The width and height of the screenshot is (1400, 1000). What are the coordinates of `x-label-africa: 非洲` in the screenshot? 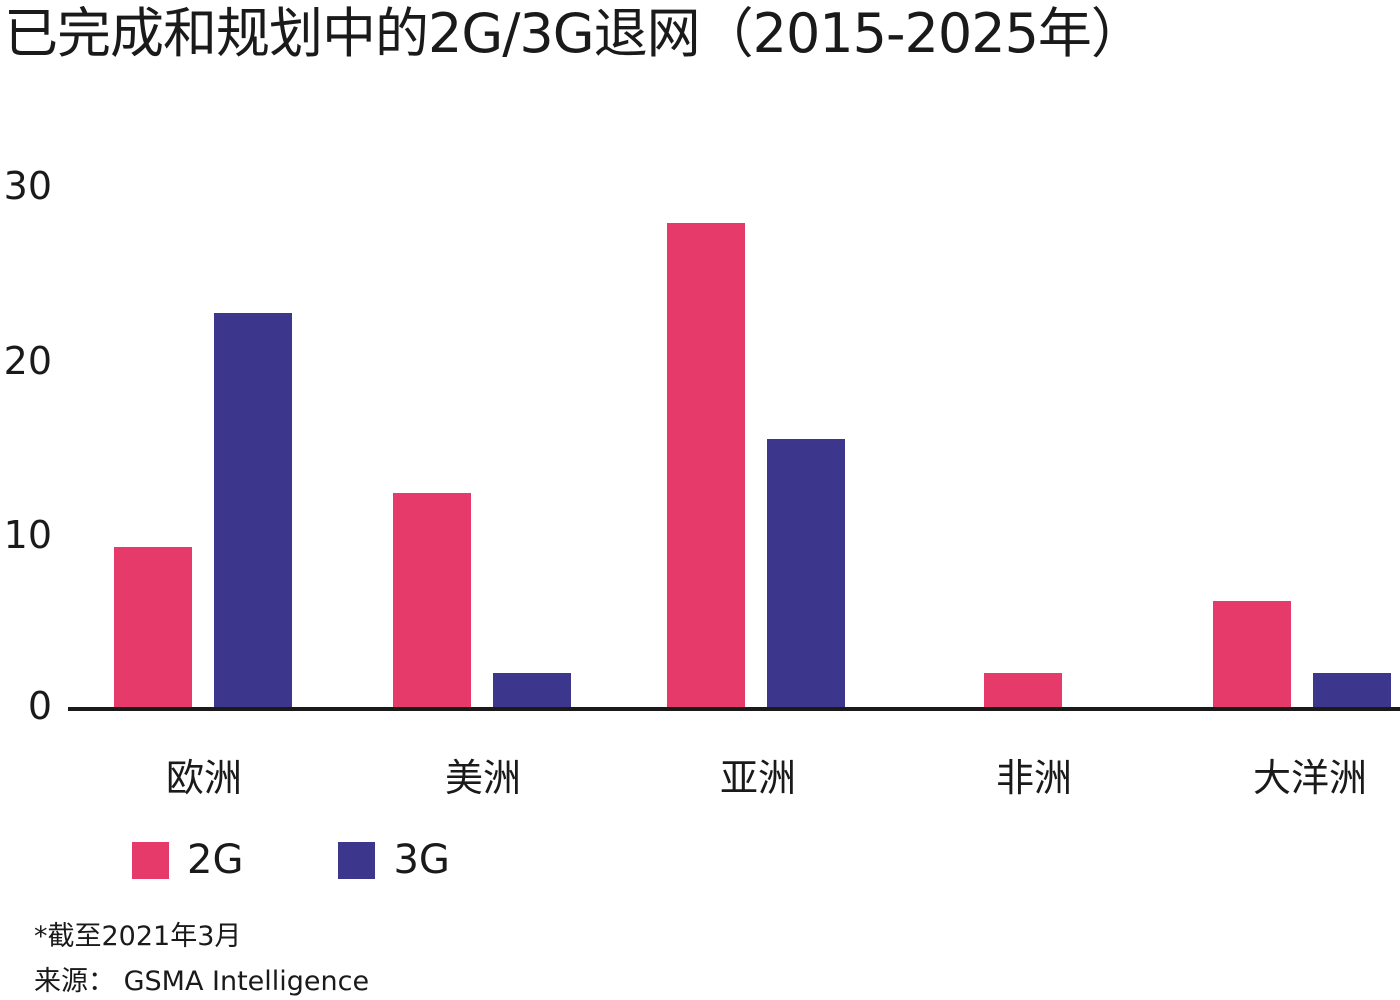 It's located at (1033, 778).